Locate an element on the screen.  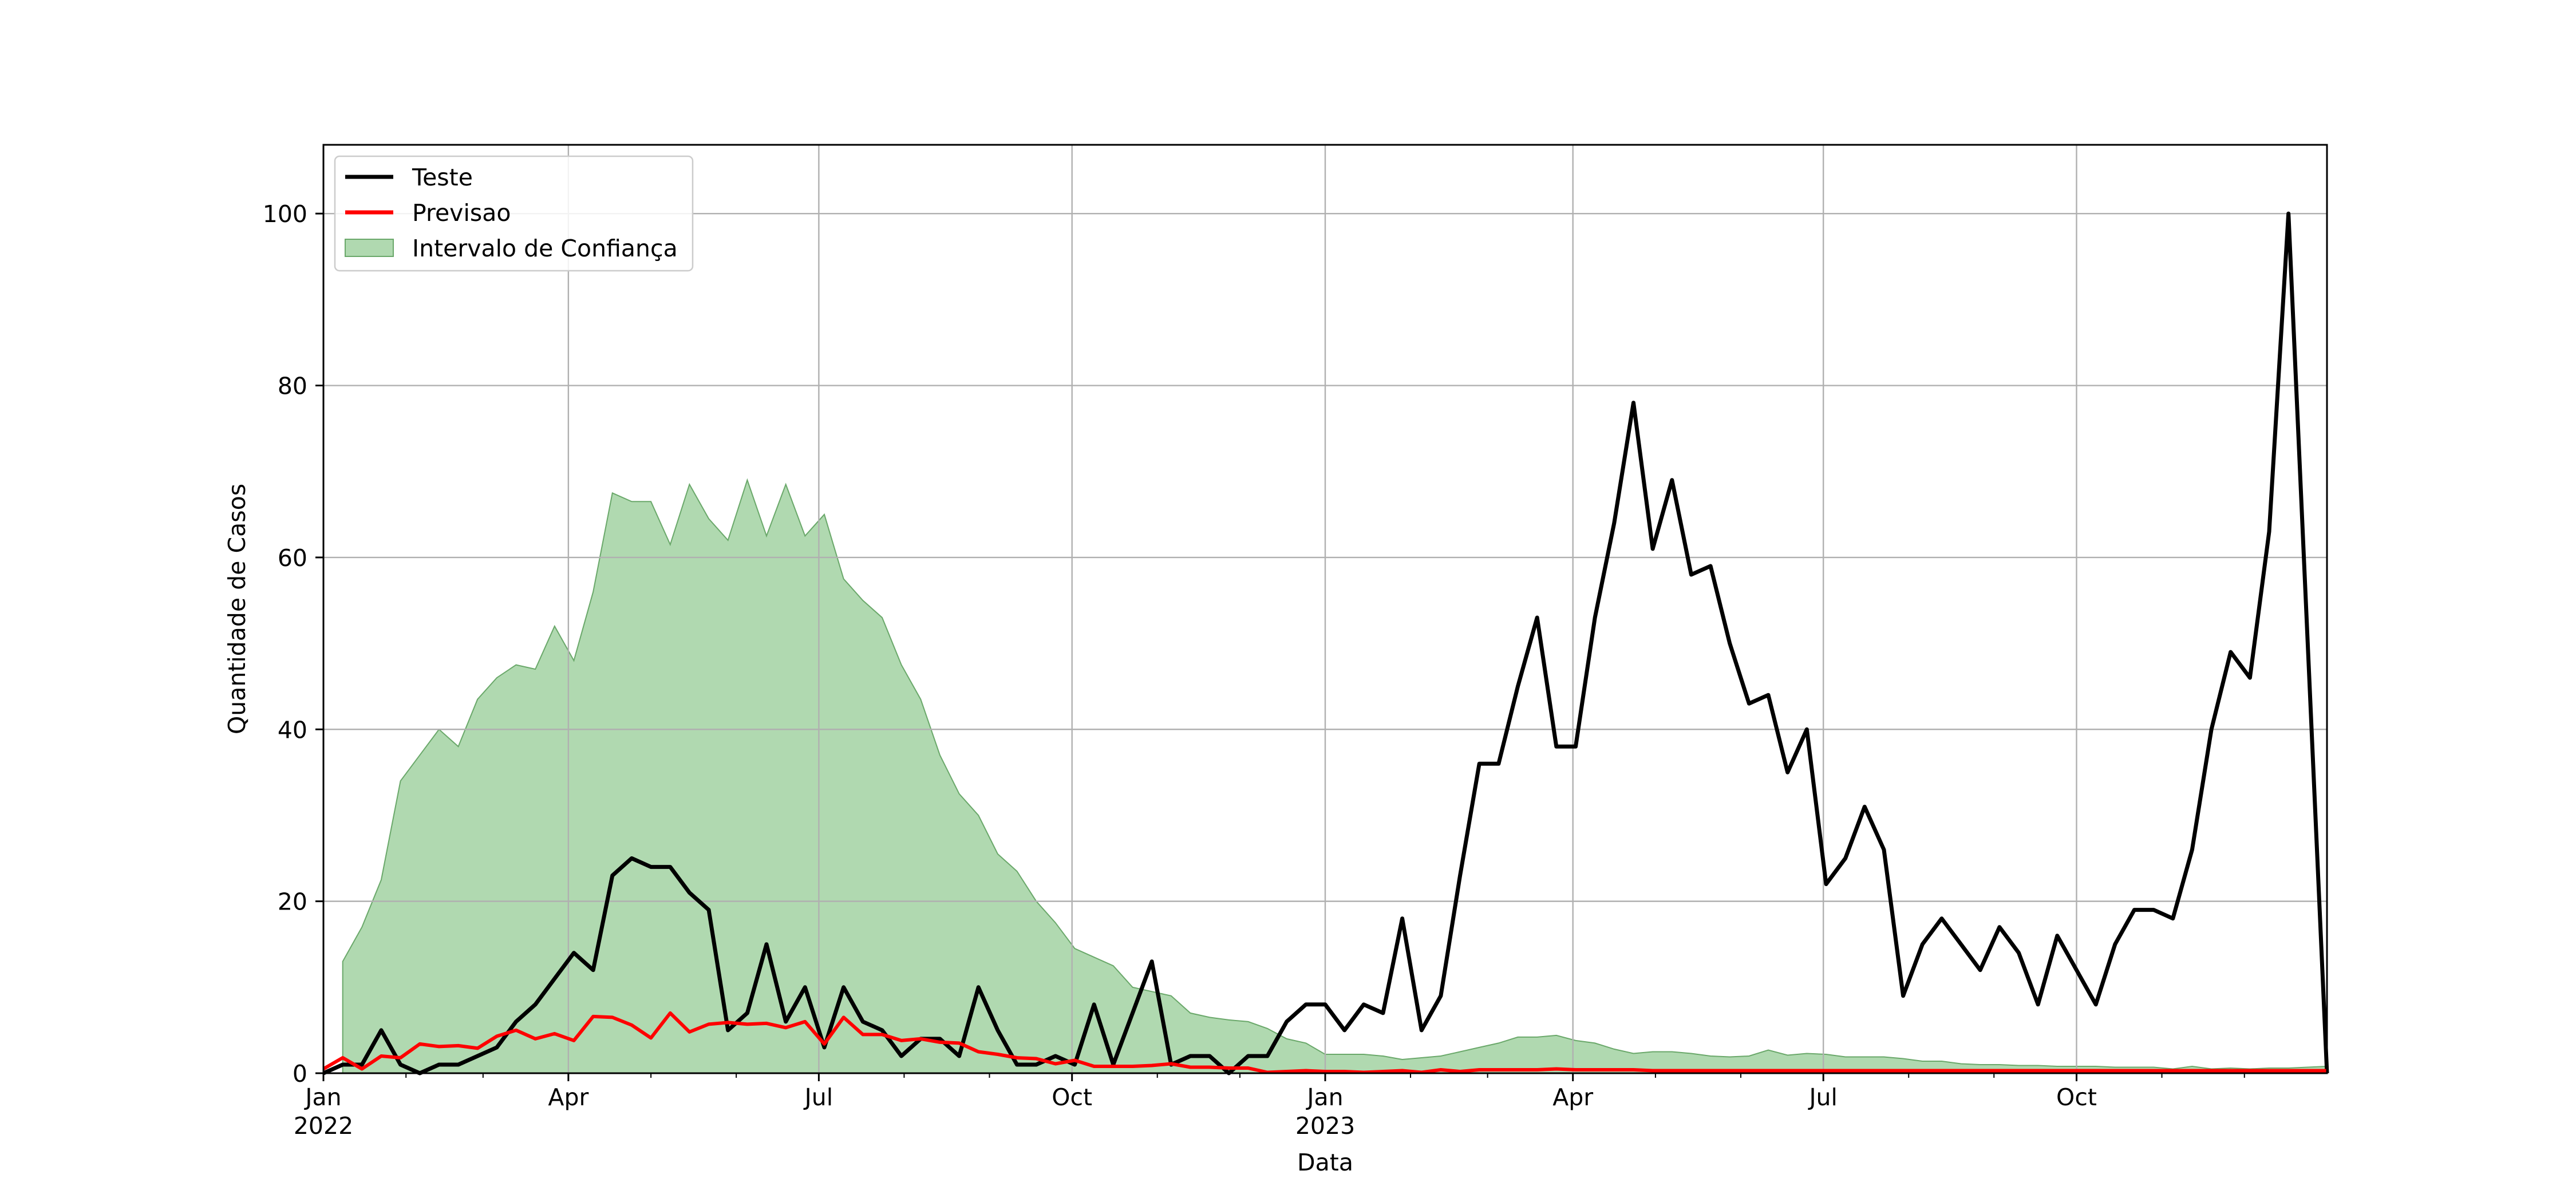
x-axis-label: Data is located at coordinates (1325, 1162).